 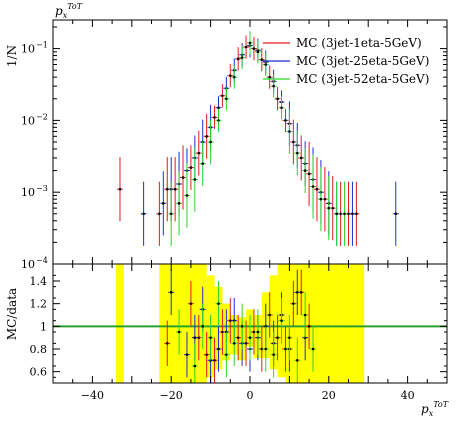 I want to click on main-title-superscript: ToT, so click(x=75, y=6).